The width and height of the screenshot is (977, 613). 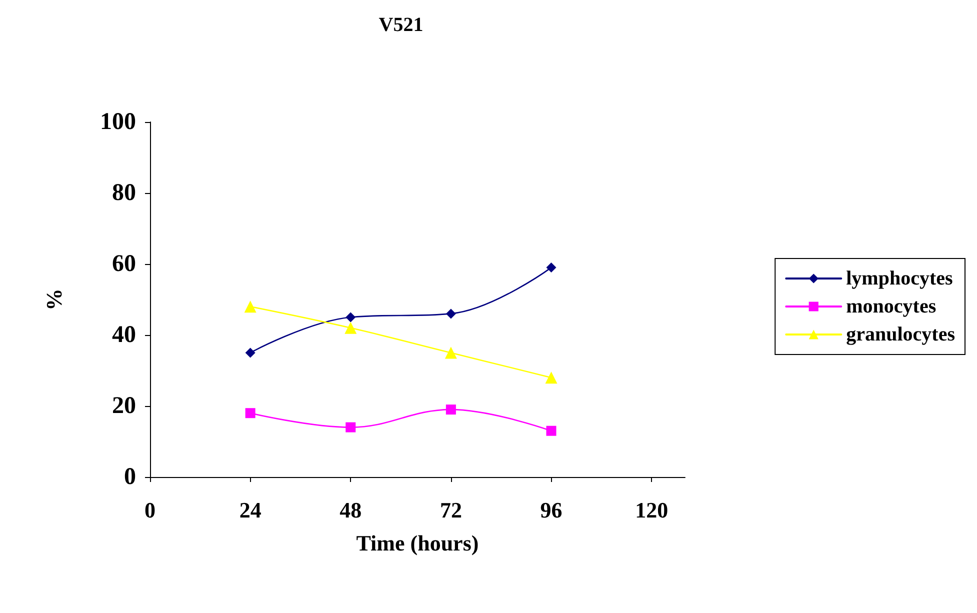 I want to click on legend-label: granulocytes, so click(x=901, y=335).